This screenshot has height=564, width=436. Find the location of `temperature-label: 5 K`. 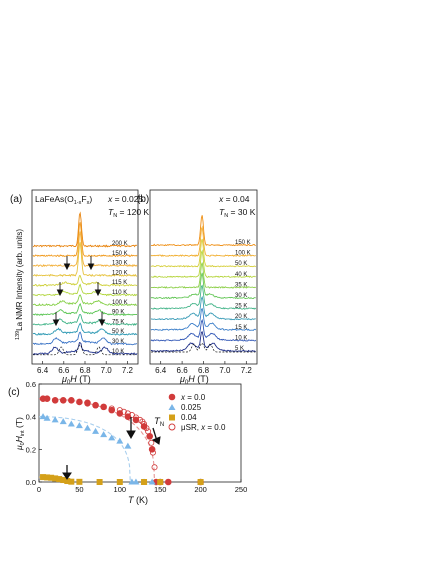

temperature-label: 5 K is located at coordinates (239, 349).